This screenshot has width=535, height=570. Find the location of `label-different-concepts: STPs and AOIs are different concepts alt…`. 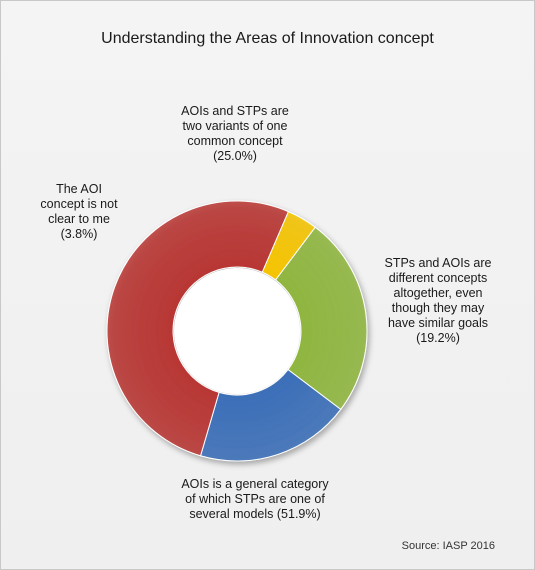

label-different-concepts: STPs and AOIs are different concepts alt… is located at coordinates (438, 300).